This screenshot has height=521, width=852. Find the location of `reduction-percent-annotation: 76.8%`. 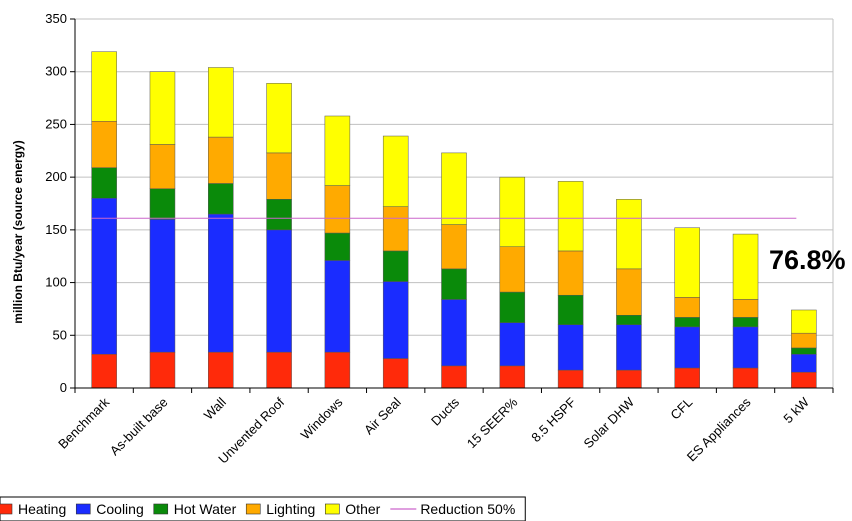

reduction-percent-annotation: 76.8% is located at coordinates (807, 260).